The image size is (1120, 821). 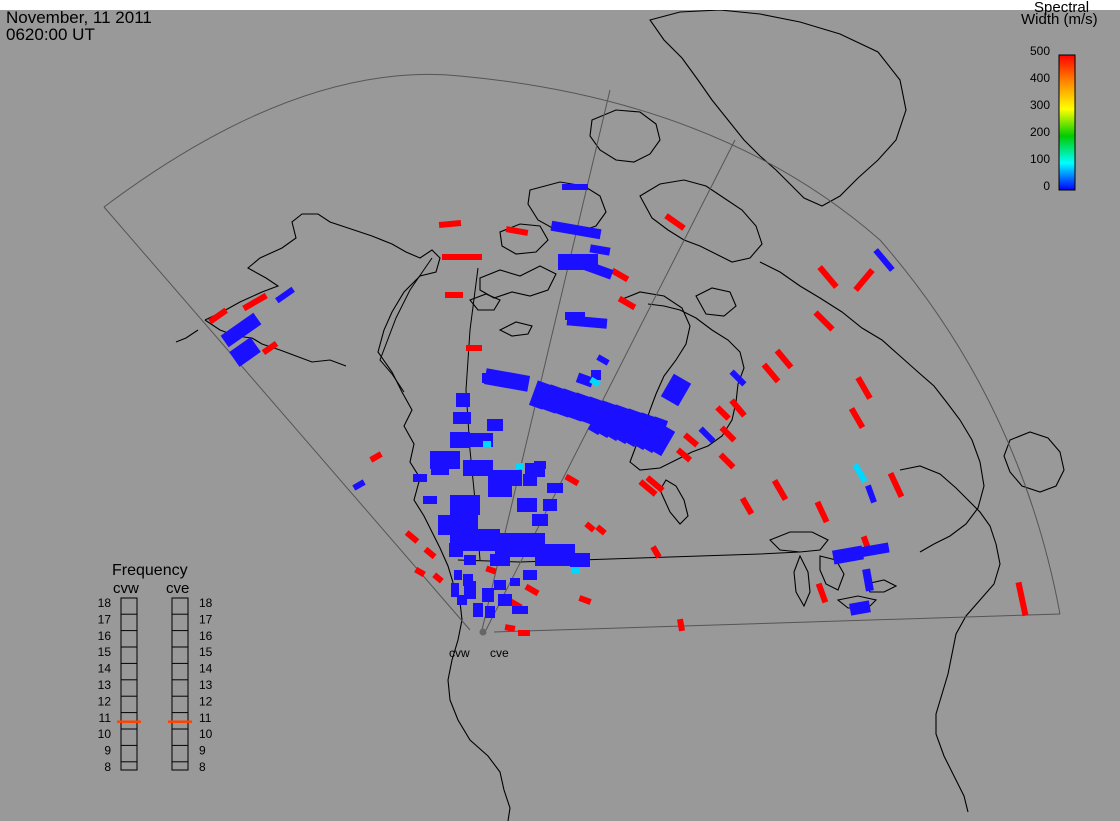 I want to click on colorbar-title-line2: Width (m/s), so click(x=1059, y=19).